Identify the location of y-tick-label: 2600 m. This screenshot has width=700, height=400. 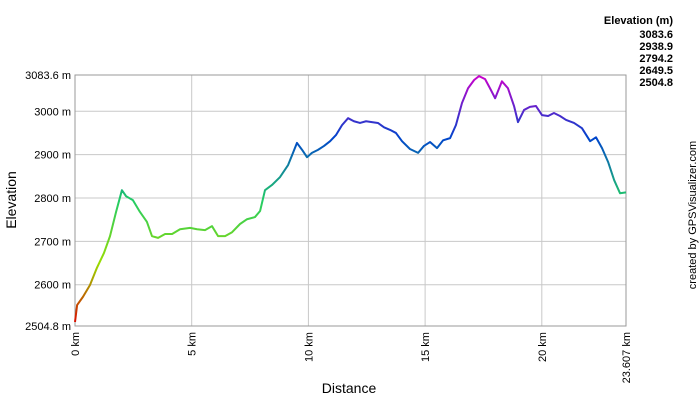
(52, 286).